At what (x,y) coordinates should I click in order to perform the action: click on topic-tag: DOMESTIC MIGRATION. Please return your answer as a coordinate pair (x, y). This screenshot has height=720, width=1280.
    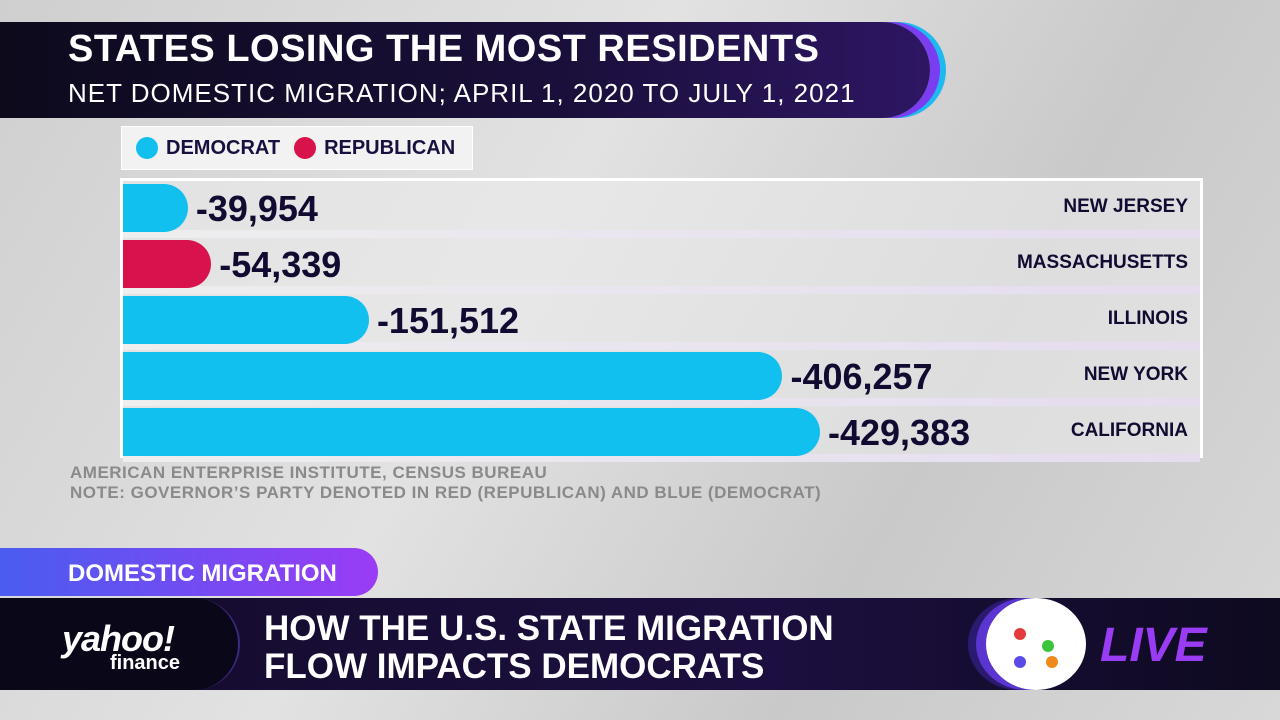
    Looking at the image, I should click on (189, 572).